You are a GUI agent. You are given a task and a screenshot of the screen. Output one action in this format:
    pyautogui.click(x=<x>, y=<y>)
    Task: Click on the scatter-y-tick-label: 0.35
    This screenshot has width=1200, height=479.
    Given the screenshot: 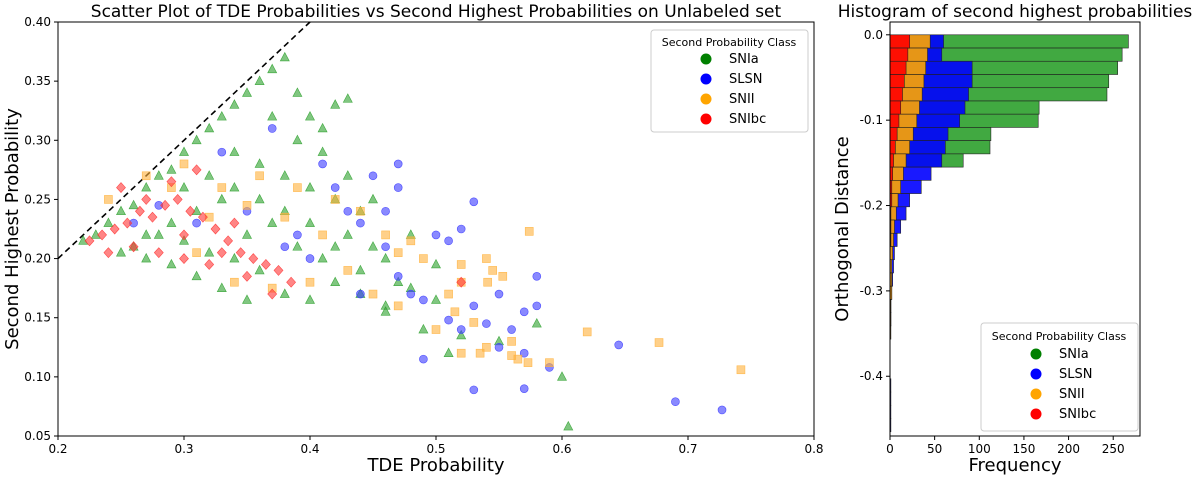 What is the action you would take?
    pyautogui.click(x=37, y=81)
    